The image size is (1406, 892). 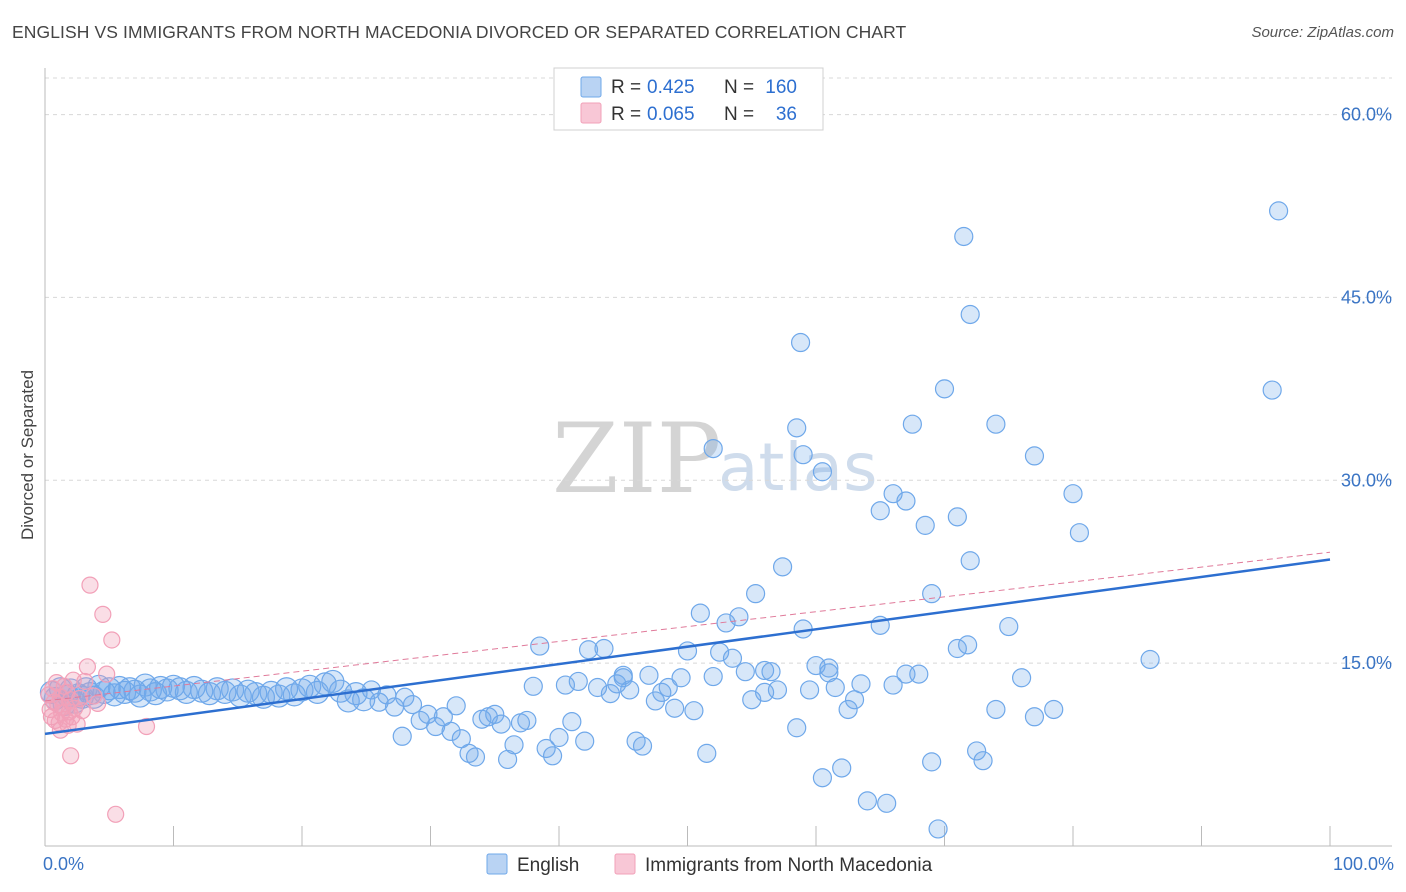 What do you see at coordinates (671, 87) in the screenshot?
I see `legend-r-value-english: 0.425` at bounding box center [671, 87].